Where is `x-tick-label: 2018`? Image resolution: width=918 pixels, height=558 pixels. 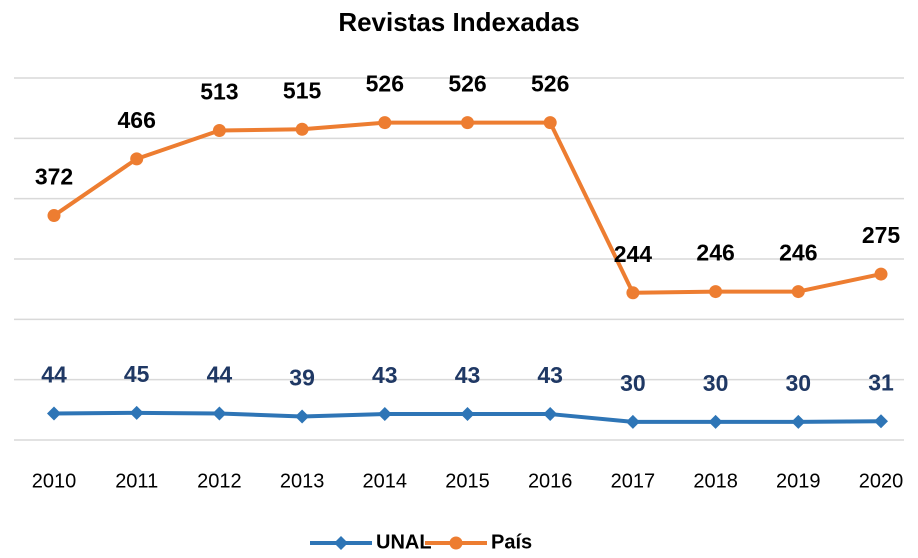 x-tick-label: 2018 is located at coordinates (715, 481).